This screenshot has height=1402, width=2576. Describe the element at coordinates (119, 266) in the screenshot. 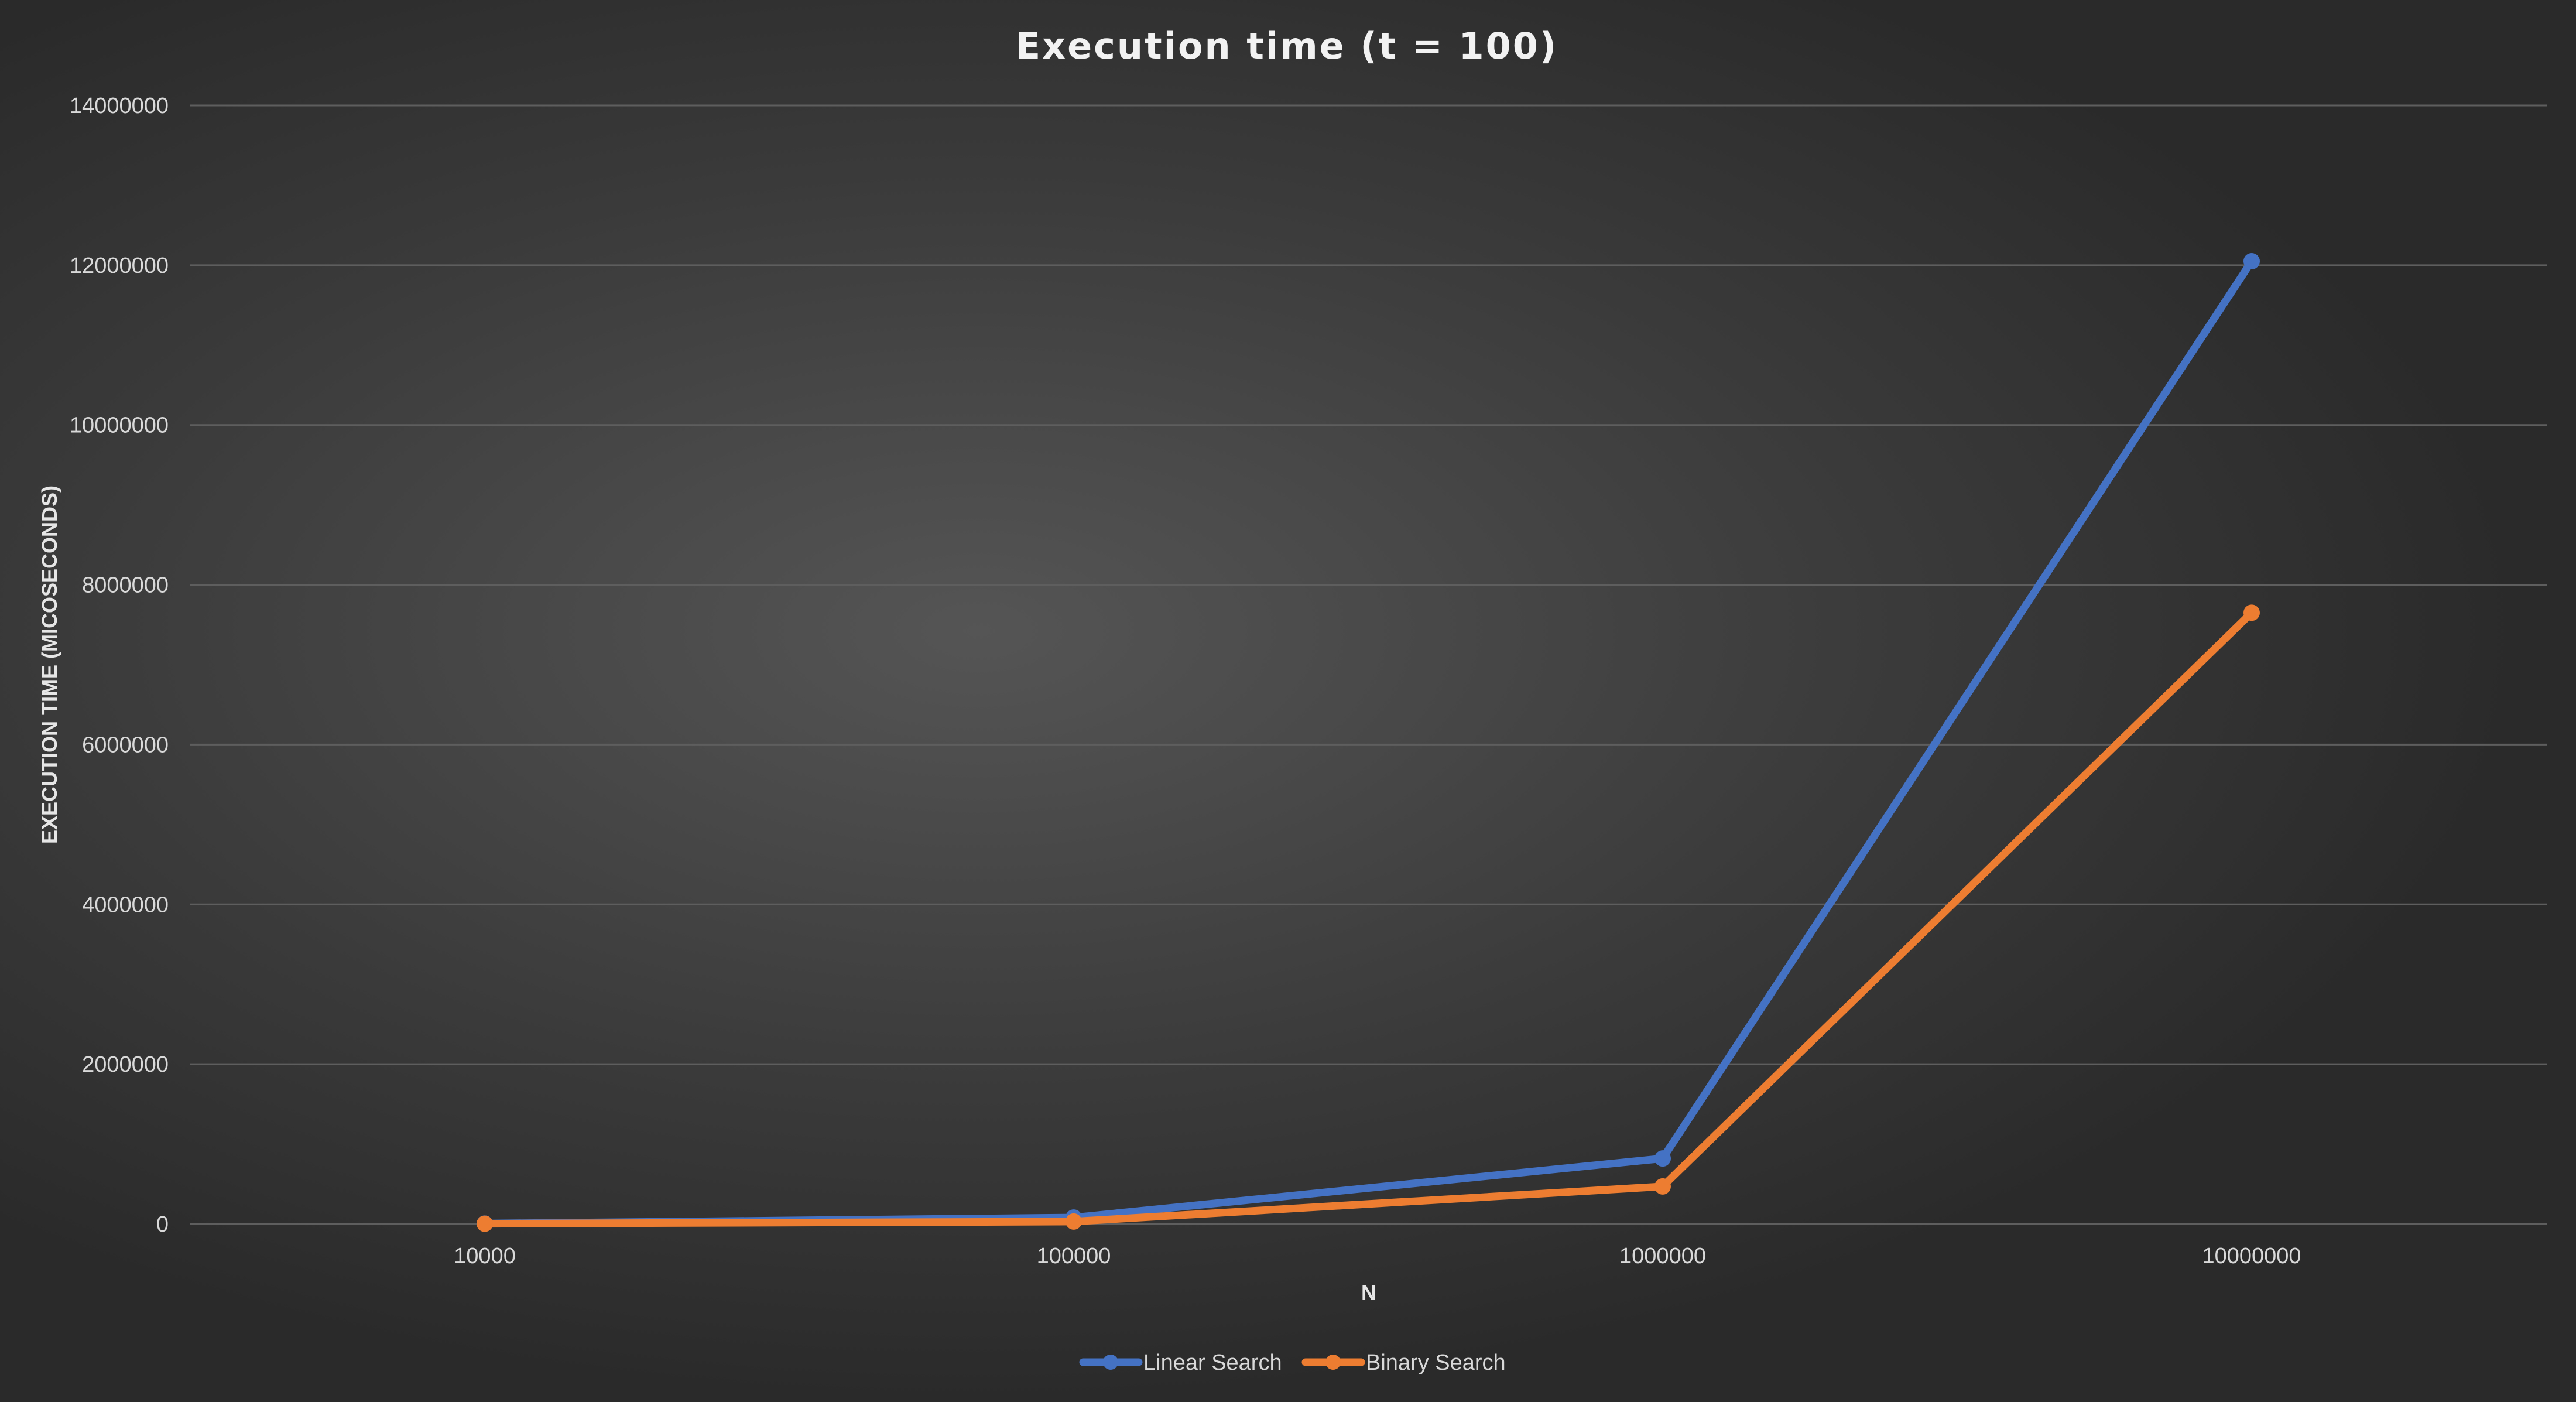

I see `y-tick-label: 12000000` at that location.